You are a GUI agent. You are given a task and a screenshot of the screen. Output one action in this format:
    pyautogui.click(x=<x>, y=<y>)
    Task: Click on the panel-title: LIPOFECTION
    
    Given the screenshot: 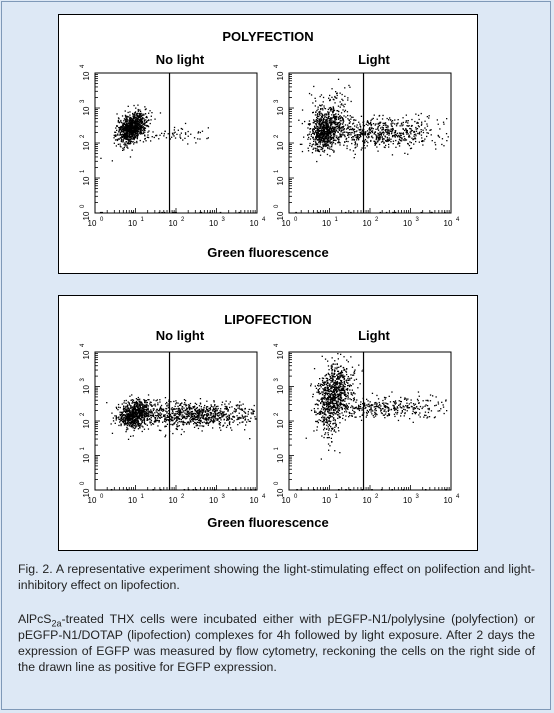 What is the action you would take?
    pyautogui.click(x=268, y=319)
    